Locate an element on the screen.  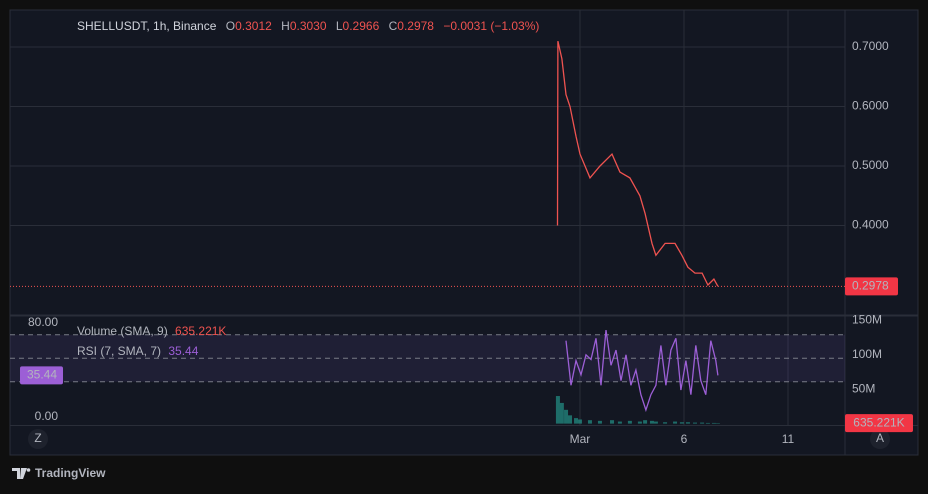
zoom-button: Z is located at coordinates (37, 438).